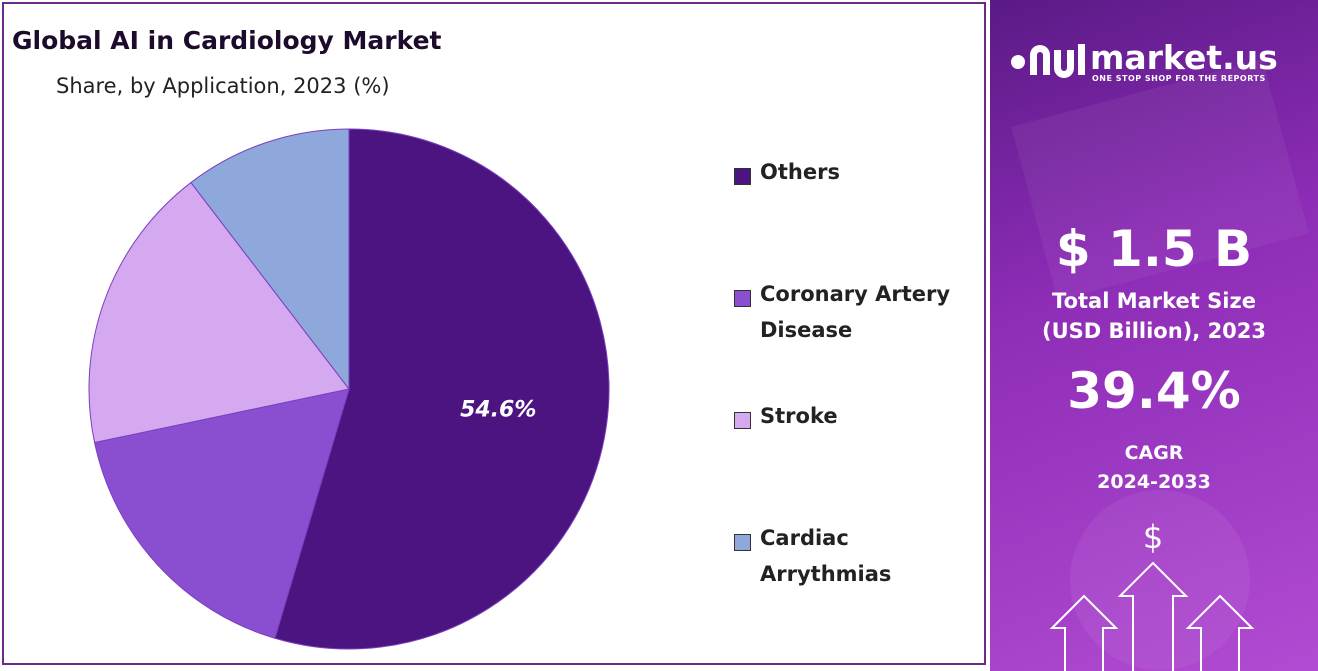  What do you see at coordinates (1184, 57) in the screenshot?
I see `brand: market.us` at bounding box center [1184, 57].